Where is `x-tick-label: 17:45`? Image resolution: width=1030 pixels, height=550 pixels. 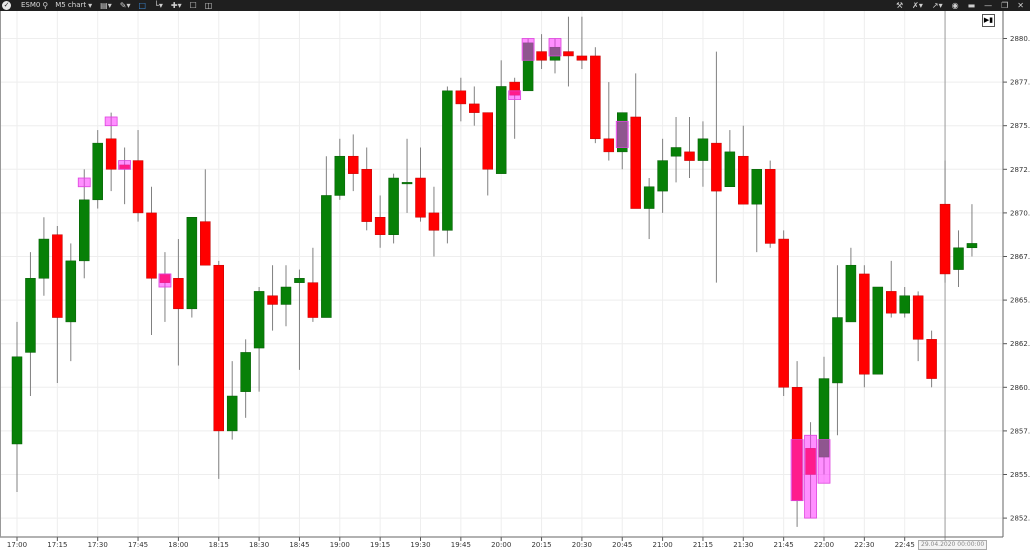
x-tick-label: 17:45 is located at coordinates (138, 545).